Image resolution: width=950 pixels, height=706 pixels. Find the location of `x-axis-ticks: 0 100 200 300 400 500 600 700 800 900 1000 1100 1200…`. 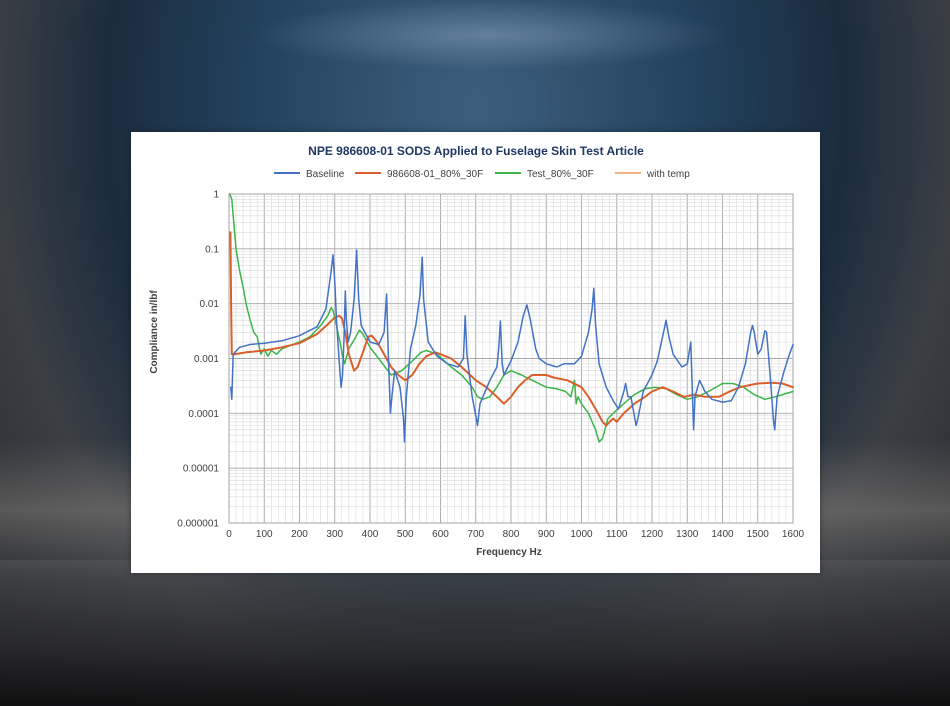

x-axis-ticks: 0 100 200 300 400 500 600 700 800 900 1000 1100 1200… is located at coordinates (515, 534).